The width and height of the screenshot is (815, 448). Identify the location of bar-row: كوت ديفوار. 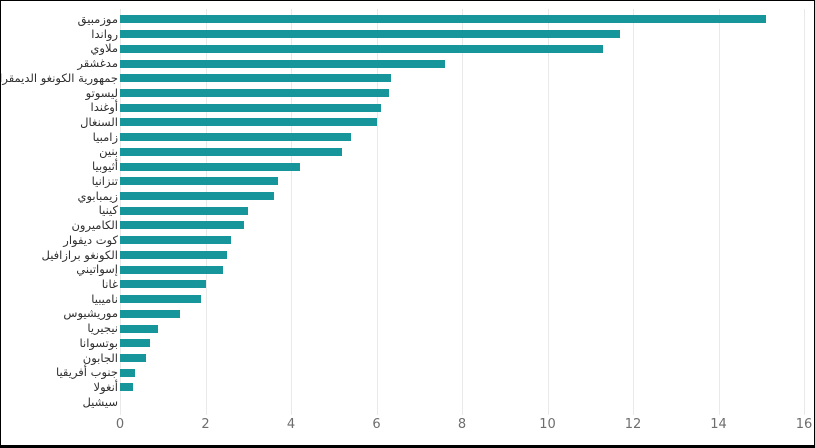
(407, 240).